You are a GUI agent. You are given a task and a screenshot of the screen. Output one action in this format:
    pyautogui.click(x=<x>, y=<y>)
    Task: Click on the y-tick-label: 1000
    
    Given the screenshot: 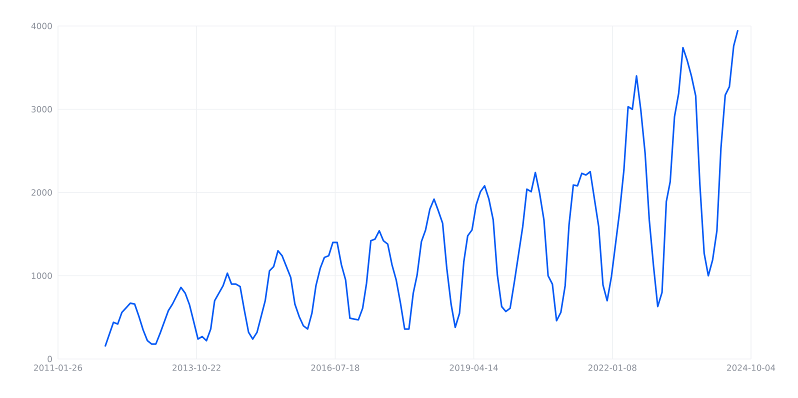 What is the action you would take?
    pyautogui.click(x=42, y=275)
    